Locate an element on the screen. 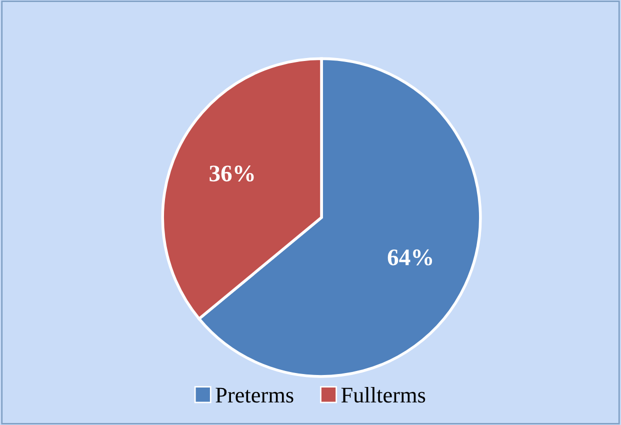  data-label: 36% is located at coordinates (232, 174).